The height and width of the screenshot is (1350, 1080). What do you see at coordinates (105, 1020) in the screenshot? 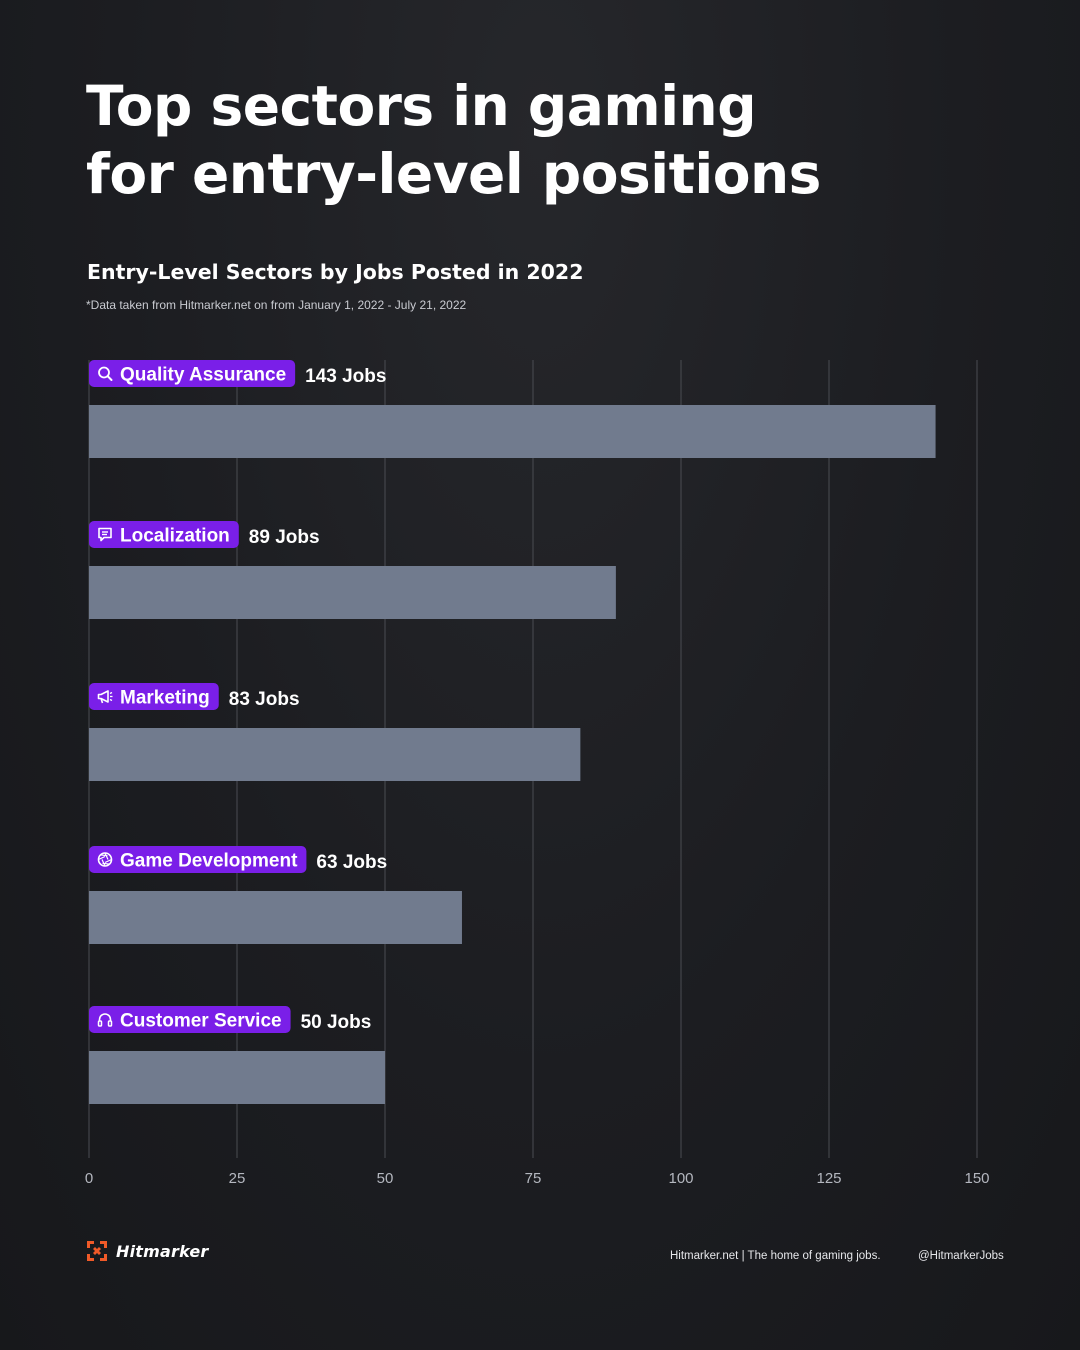
I see `headset-icon` at bounding box center [105, 1020].